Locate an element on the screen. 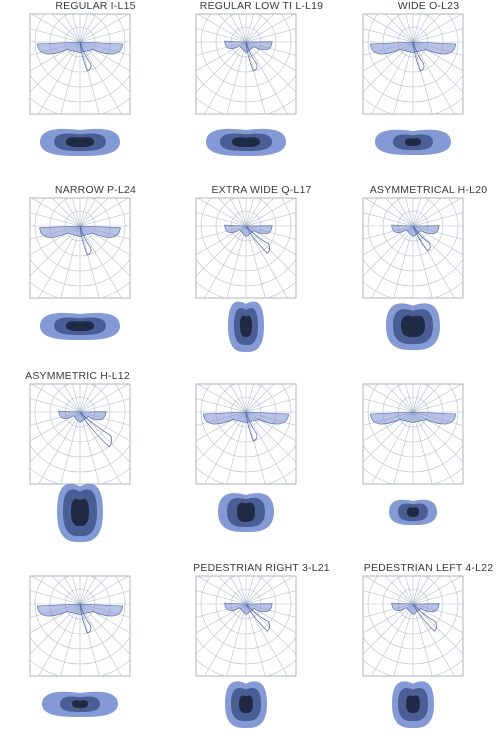 The width and height of the screenshot is (502, 751). panel-title: PEDESTRIAN LEFT 4-L22 is located at coordinates (428, 568).